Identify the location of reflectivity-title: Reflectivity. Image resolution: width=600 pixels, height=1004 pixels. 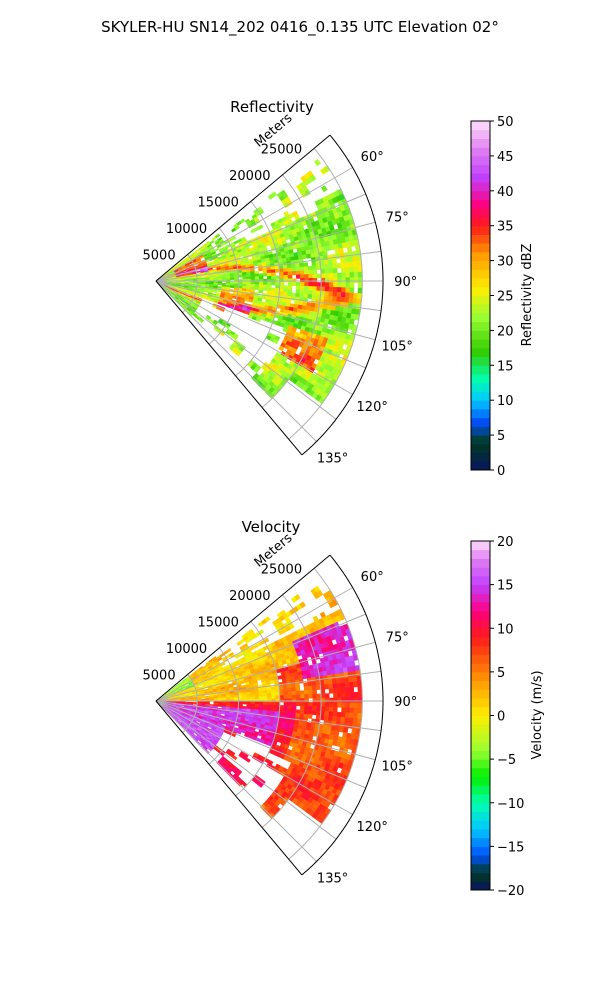
(272, 107).